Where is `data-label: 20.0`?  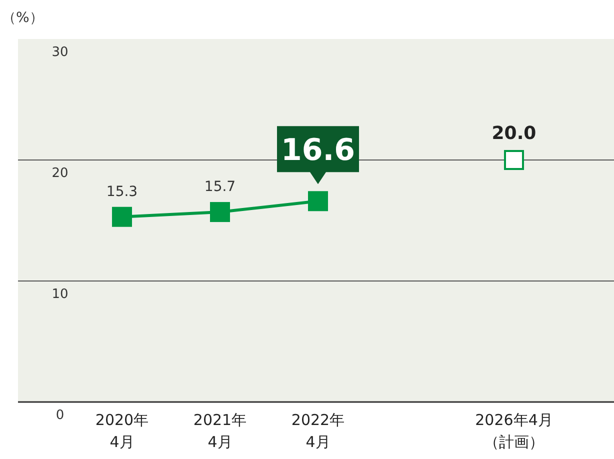
data-label: 20.0 is located at coordinates (514, 133).